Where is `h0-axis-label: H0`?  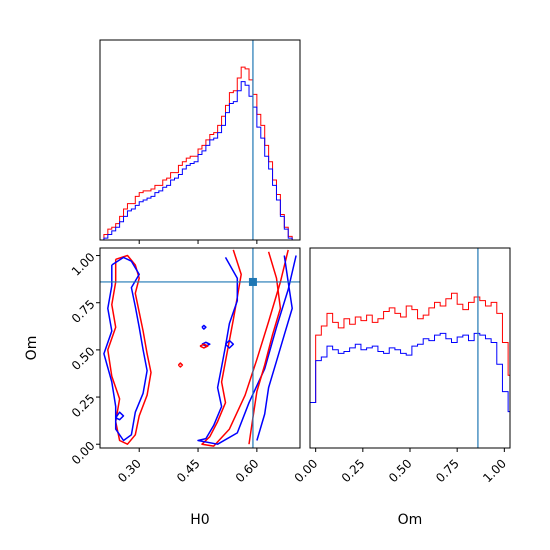 h0-axis-label: H0 is located at coordinates (199, 520).